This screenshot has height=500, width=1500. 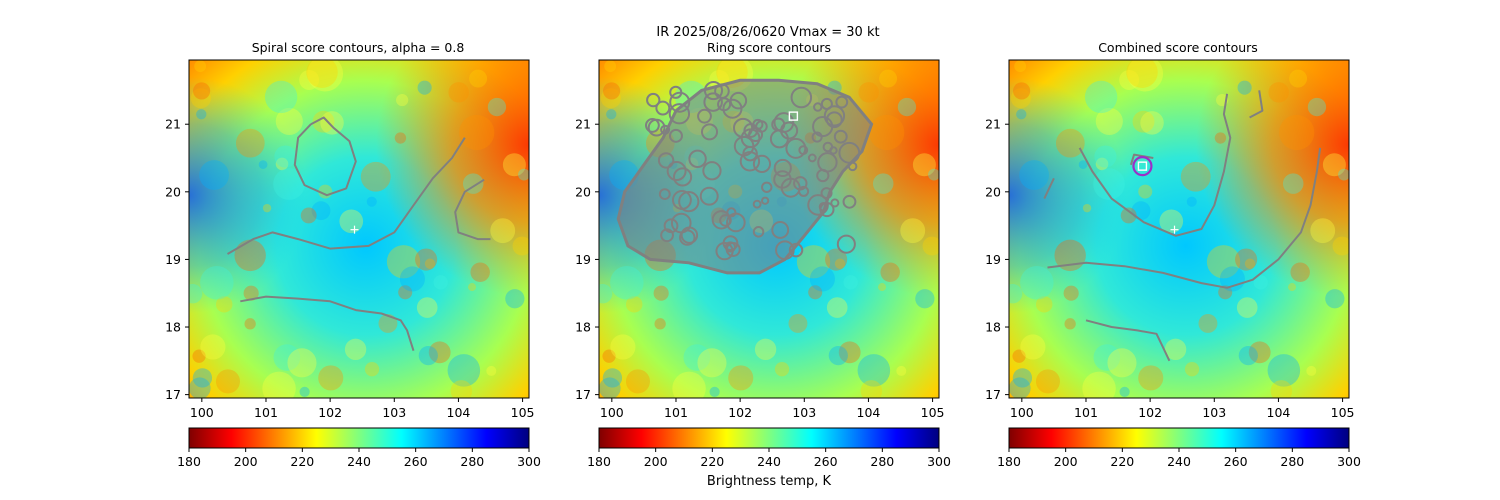 I want to click on y-tick-label: 18, so click(x=173, y=327).